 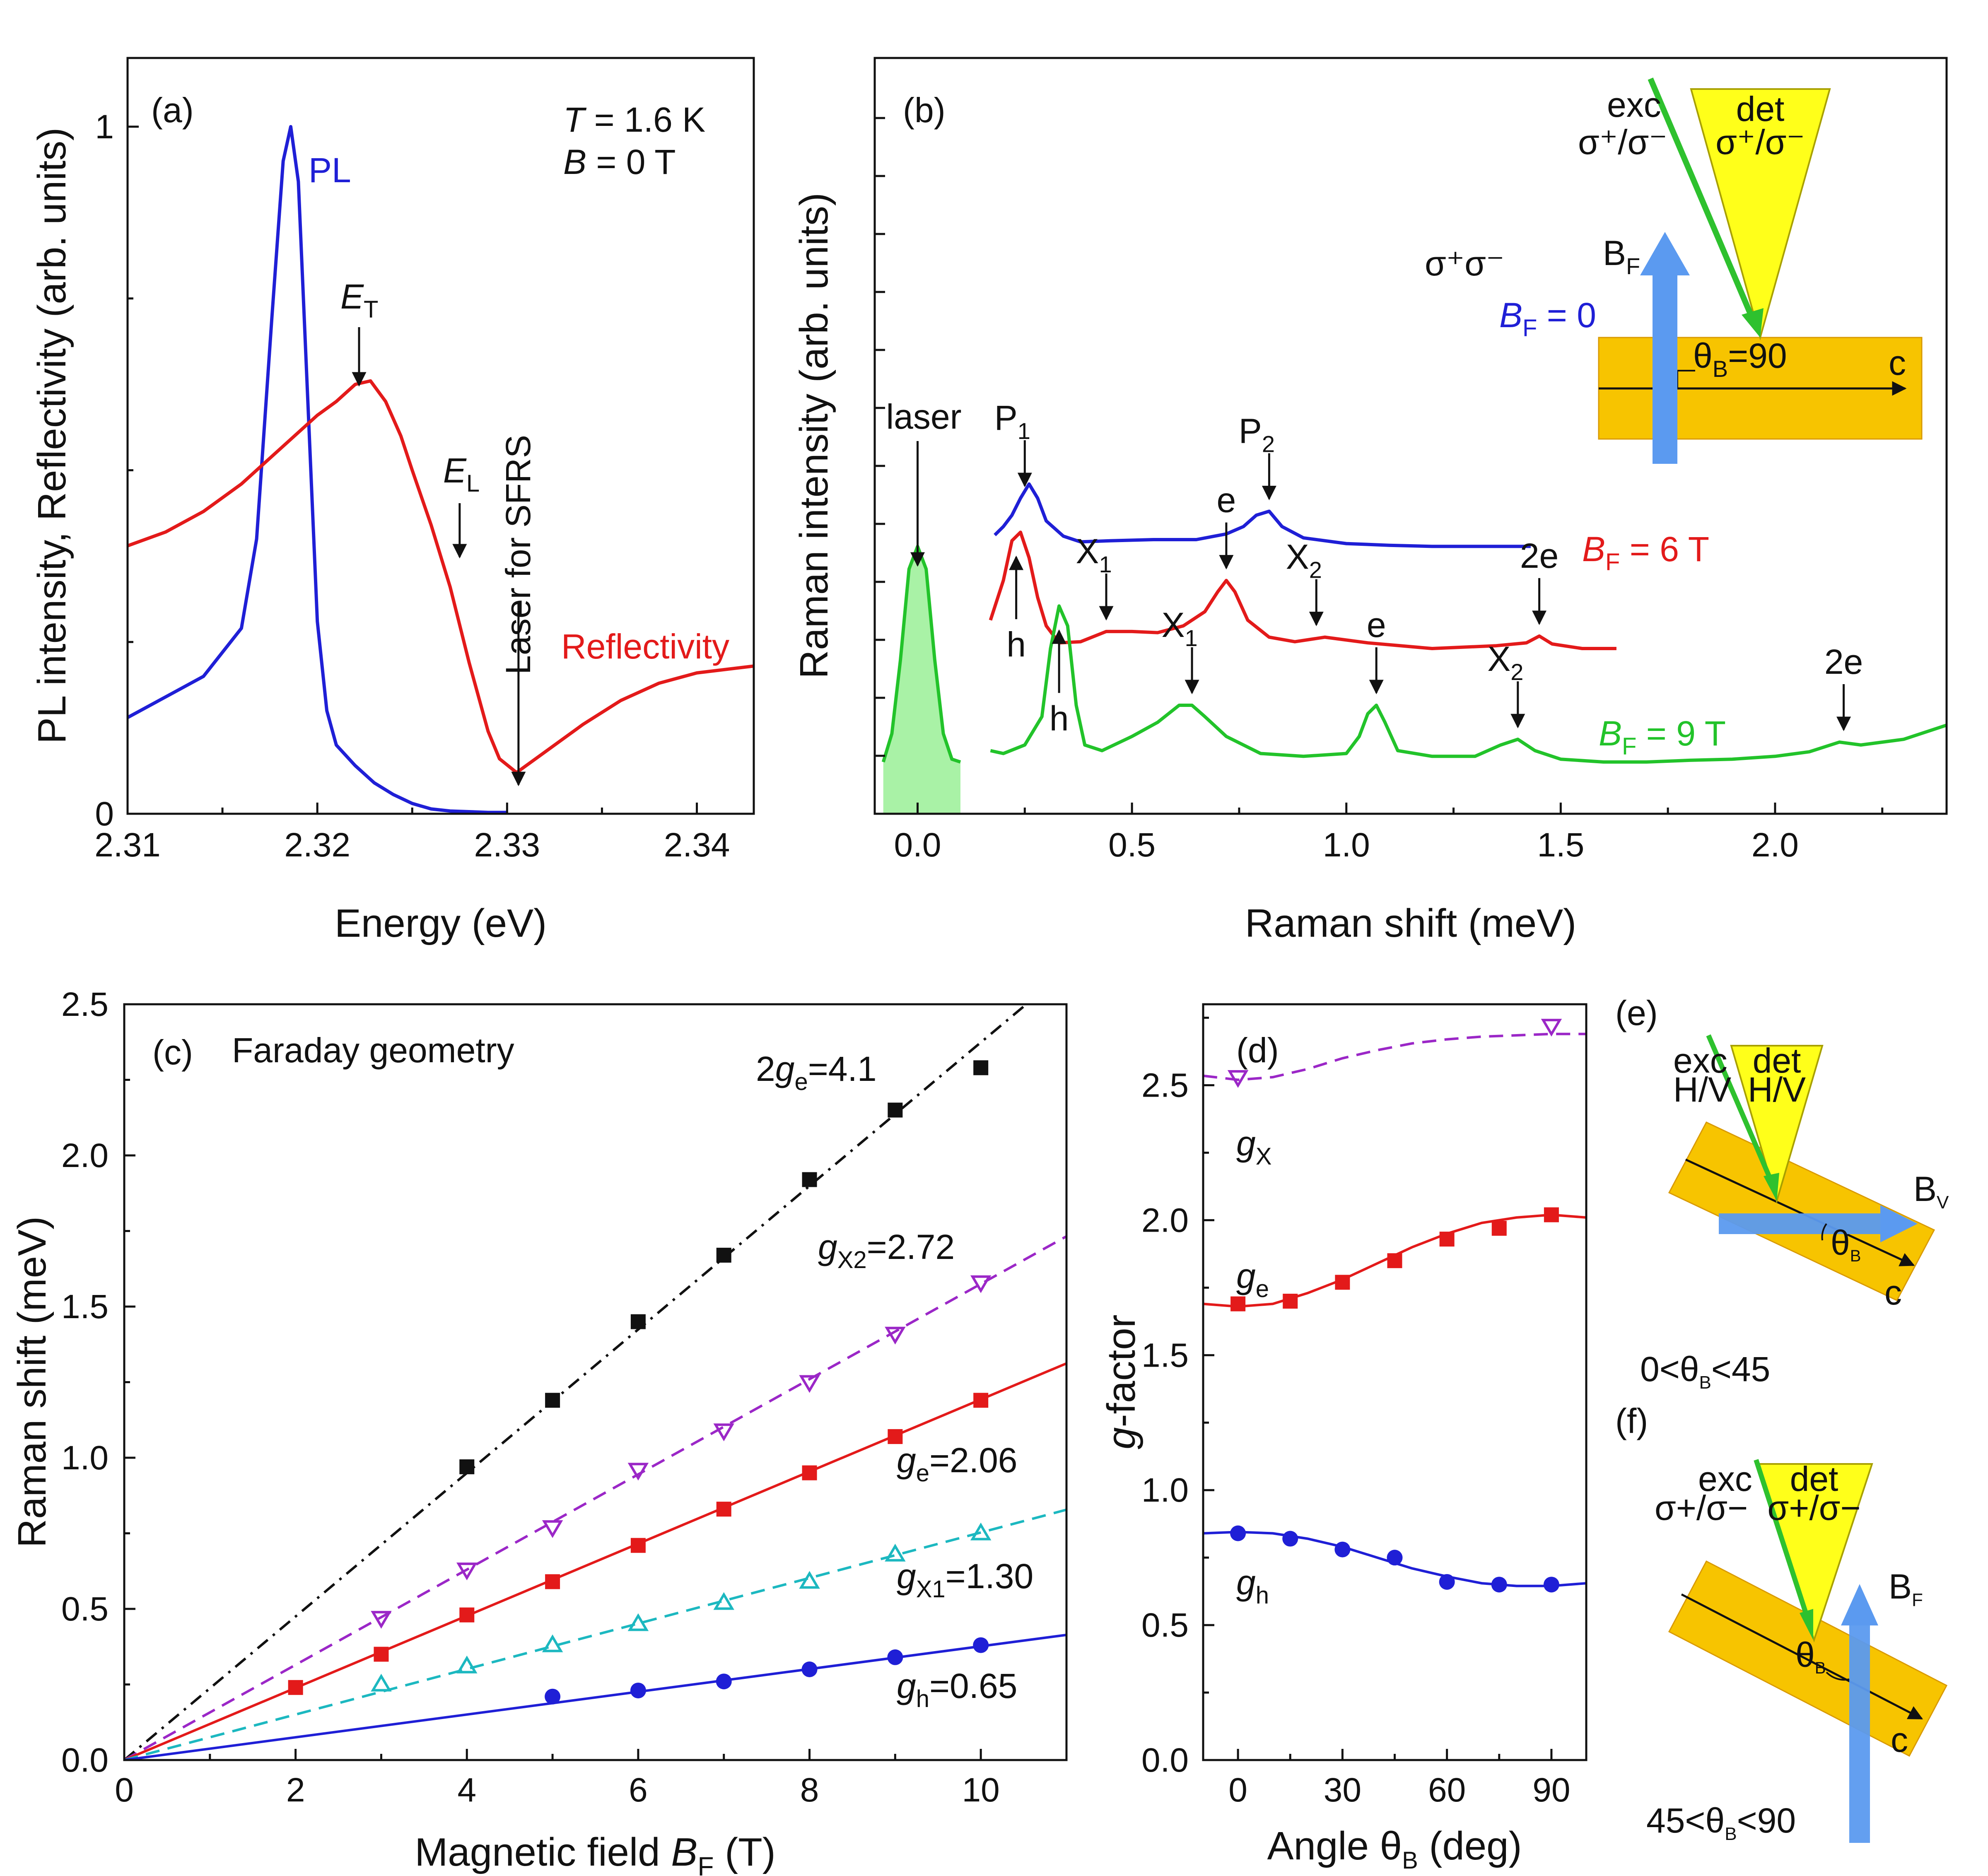 What do you see at coordinates (1165, 1760) in the screenshot?
I see `y-tick-label: 0.0` at bounding box center [1165, 1760].